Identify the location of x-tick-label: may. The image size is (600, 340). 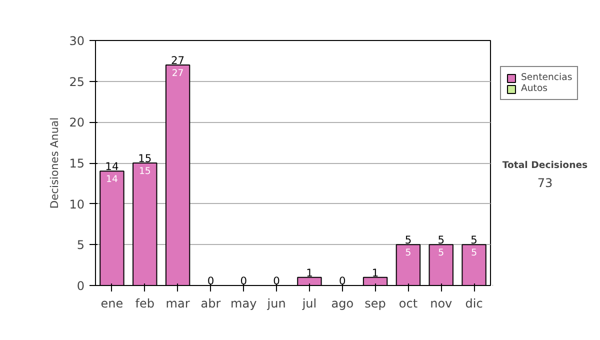
(243, 303).